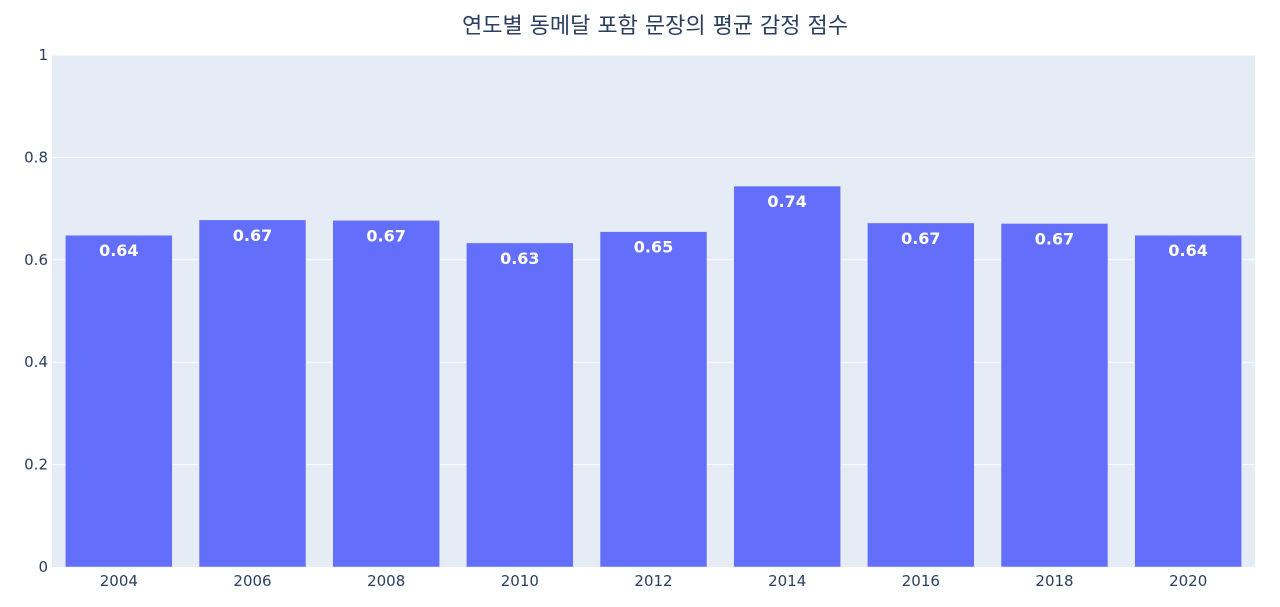 This screenshot has height=607, width=1280. What do you see at coordinates (386, 581) in the screenshot?
I see `x-tick-label: 2008` at bounding box center [386, 581].